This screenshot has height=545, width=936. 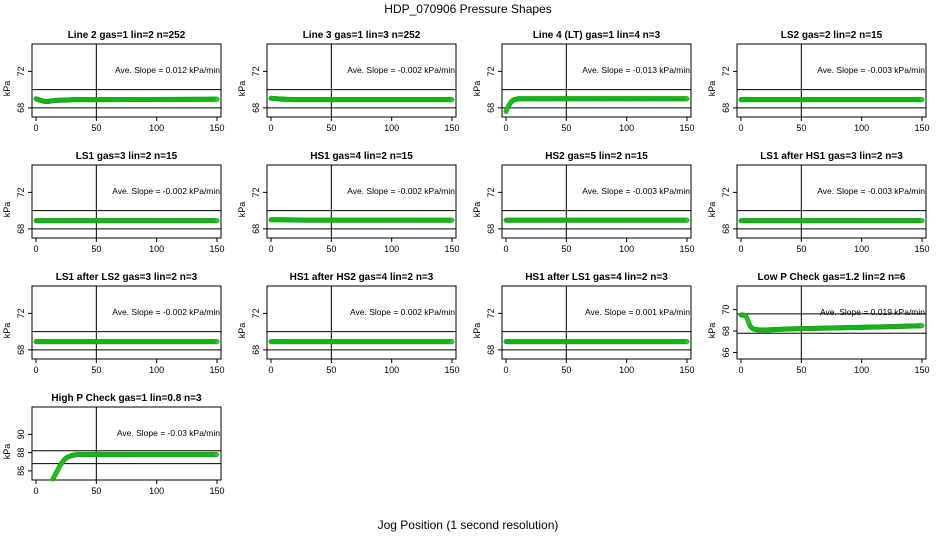 I want to click on y-tick-label: 66, so click(x=726, y=353).